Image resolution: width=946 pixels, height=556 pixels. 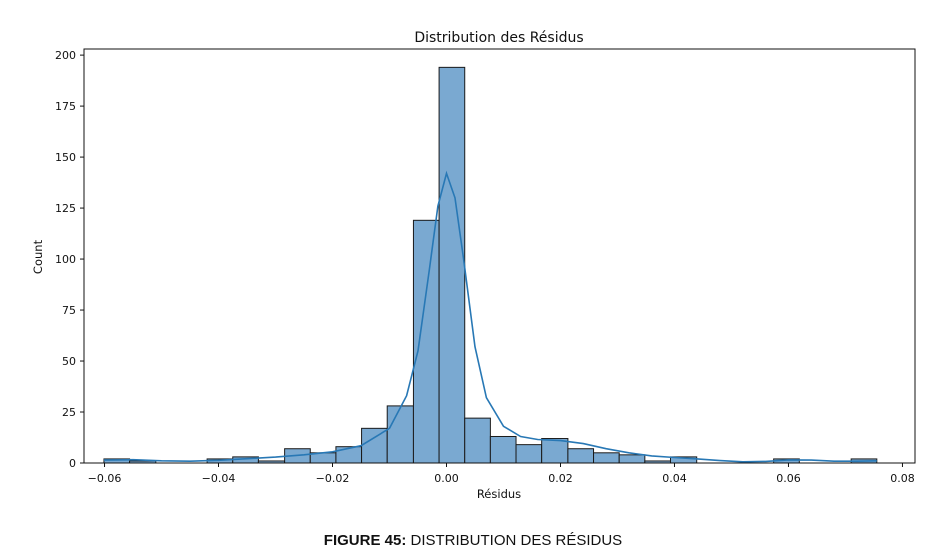 I want to click on x-axis-label: Résidus, so click(x=499, y=494).